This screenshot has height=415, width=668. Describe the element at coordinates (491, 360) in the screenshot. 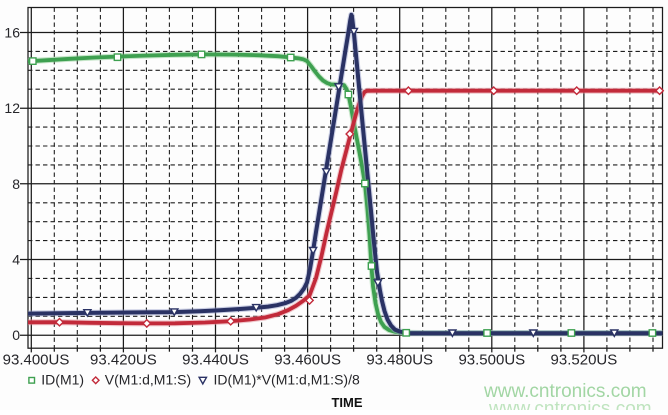

I see `svg-text: 93.500US` at that location.